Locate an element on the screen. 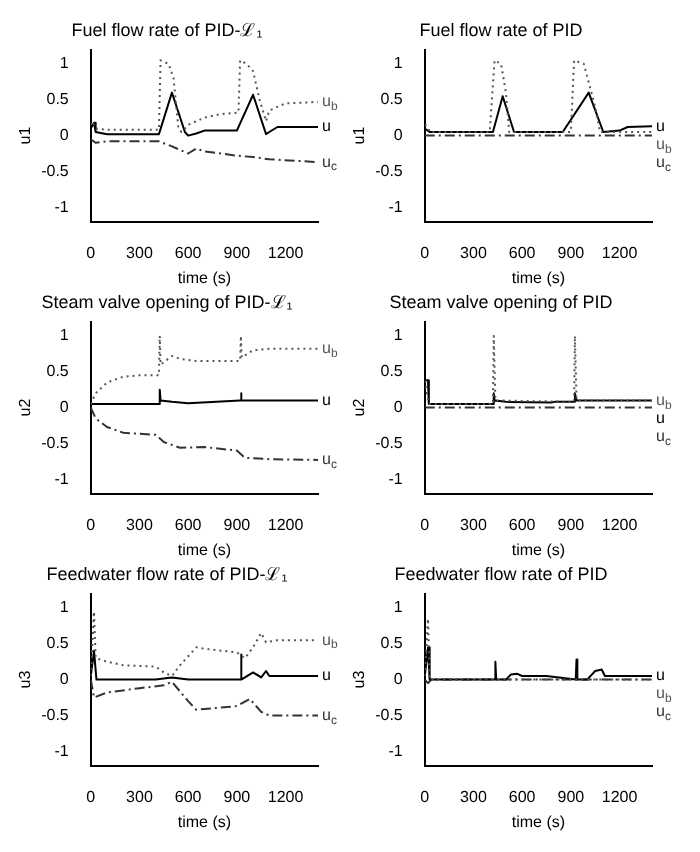 Image resolution: width=700 pixels, height=852 pixels. chart-title: Feedwater flow rate of PID-ℒ₁ is located at coordinates (167, 573).